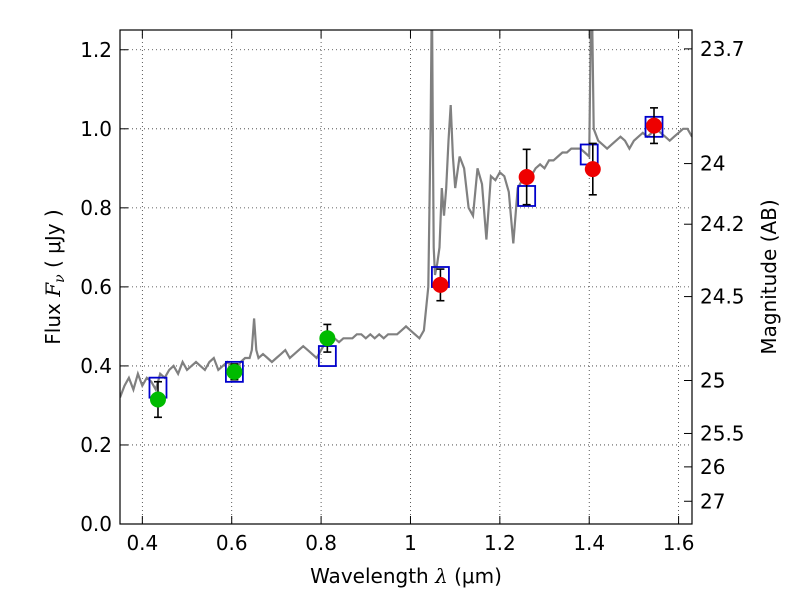 Image resolution: width=800 pixels, height=600 pixels. Describe the element at coordinates (96, 208) in the screenshot. I see `y-tick-label: 0.8` at that location.